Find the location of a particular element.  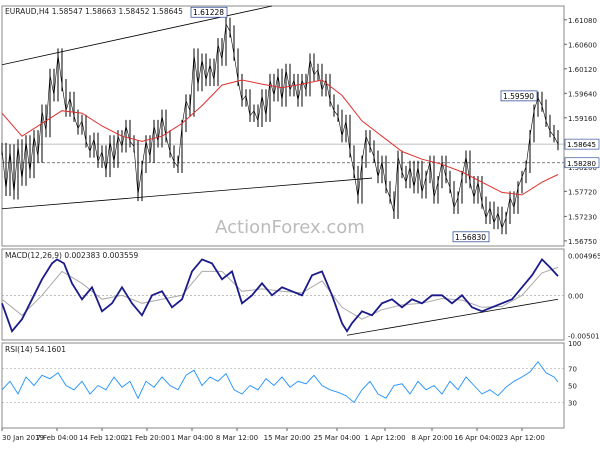

macd-trendline is located at coordinates (452, 317).